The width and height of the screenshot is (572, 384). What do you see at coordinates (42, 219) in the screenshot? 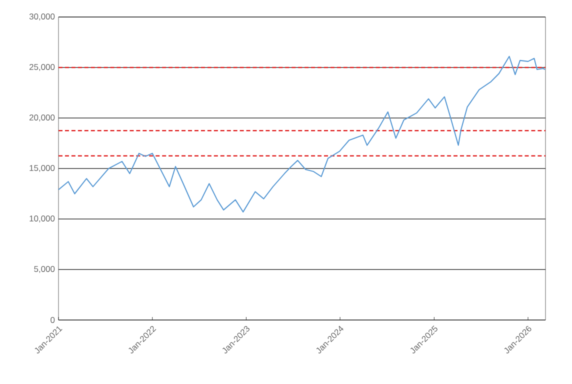
I see `y-tick-label: 10,000` at bounding box center [42, 219].